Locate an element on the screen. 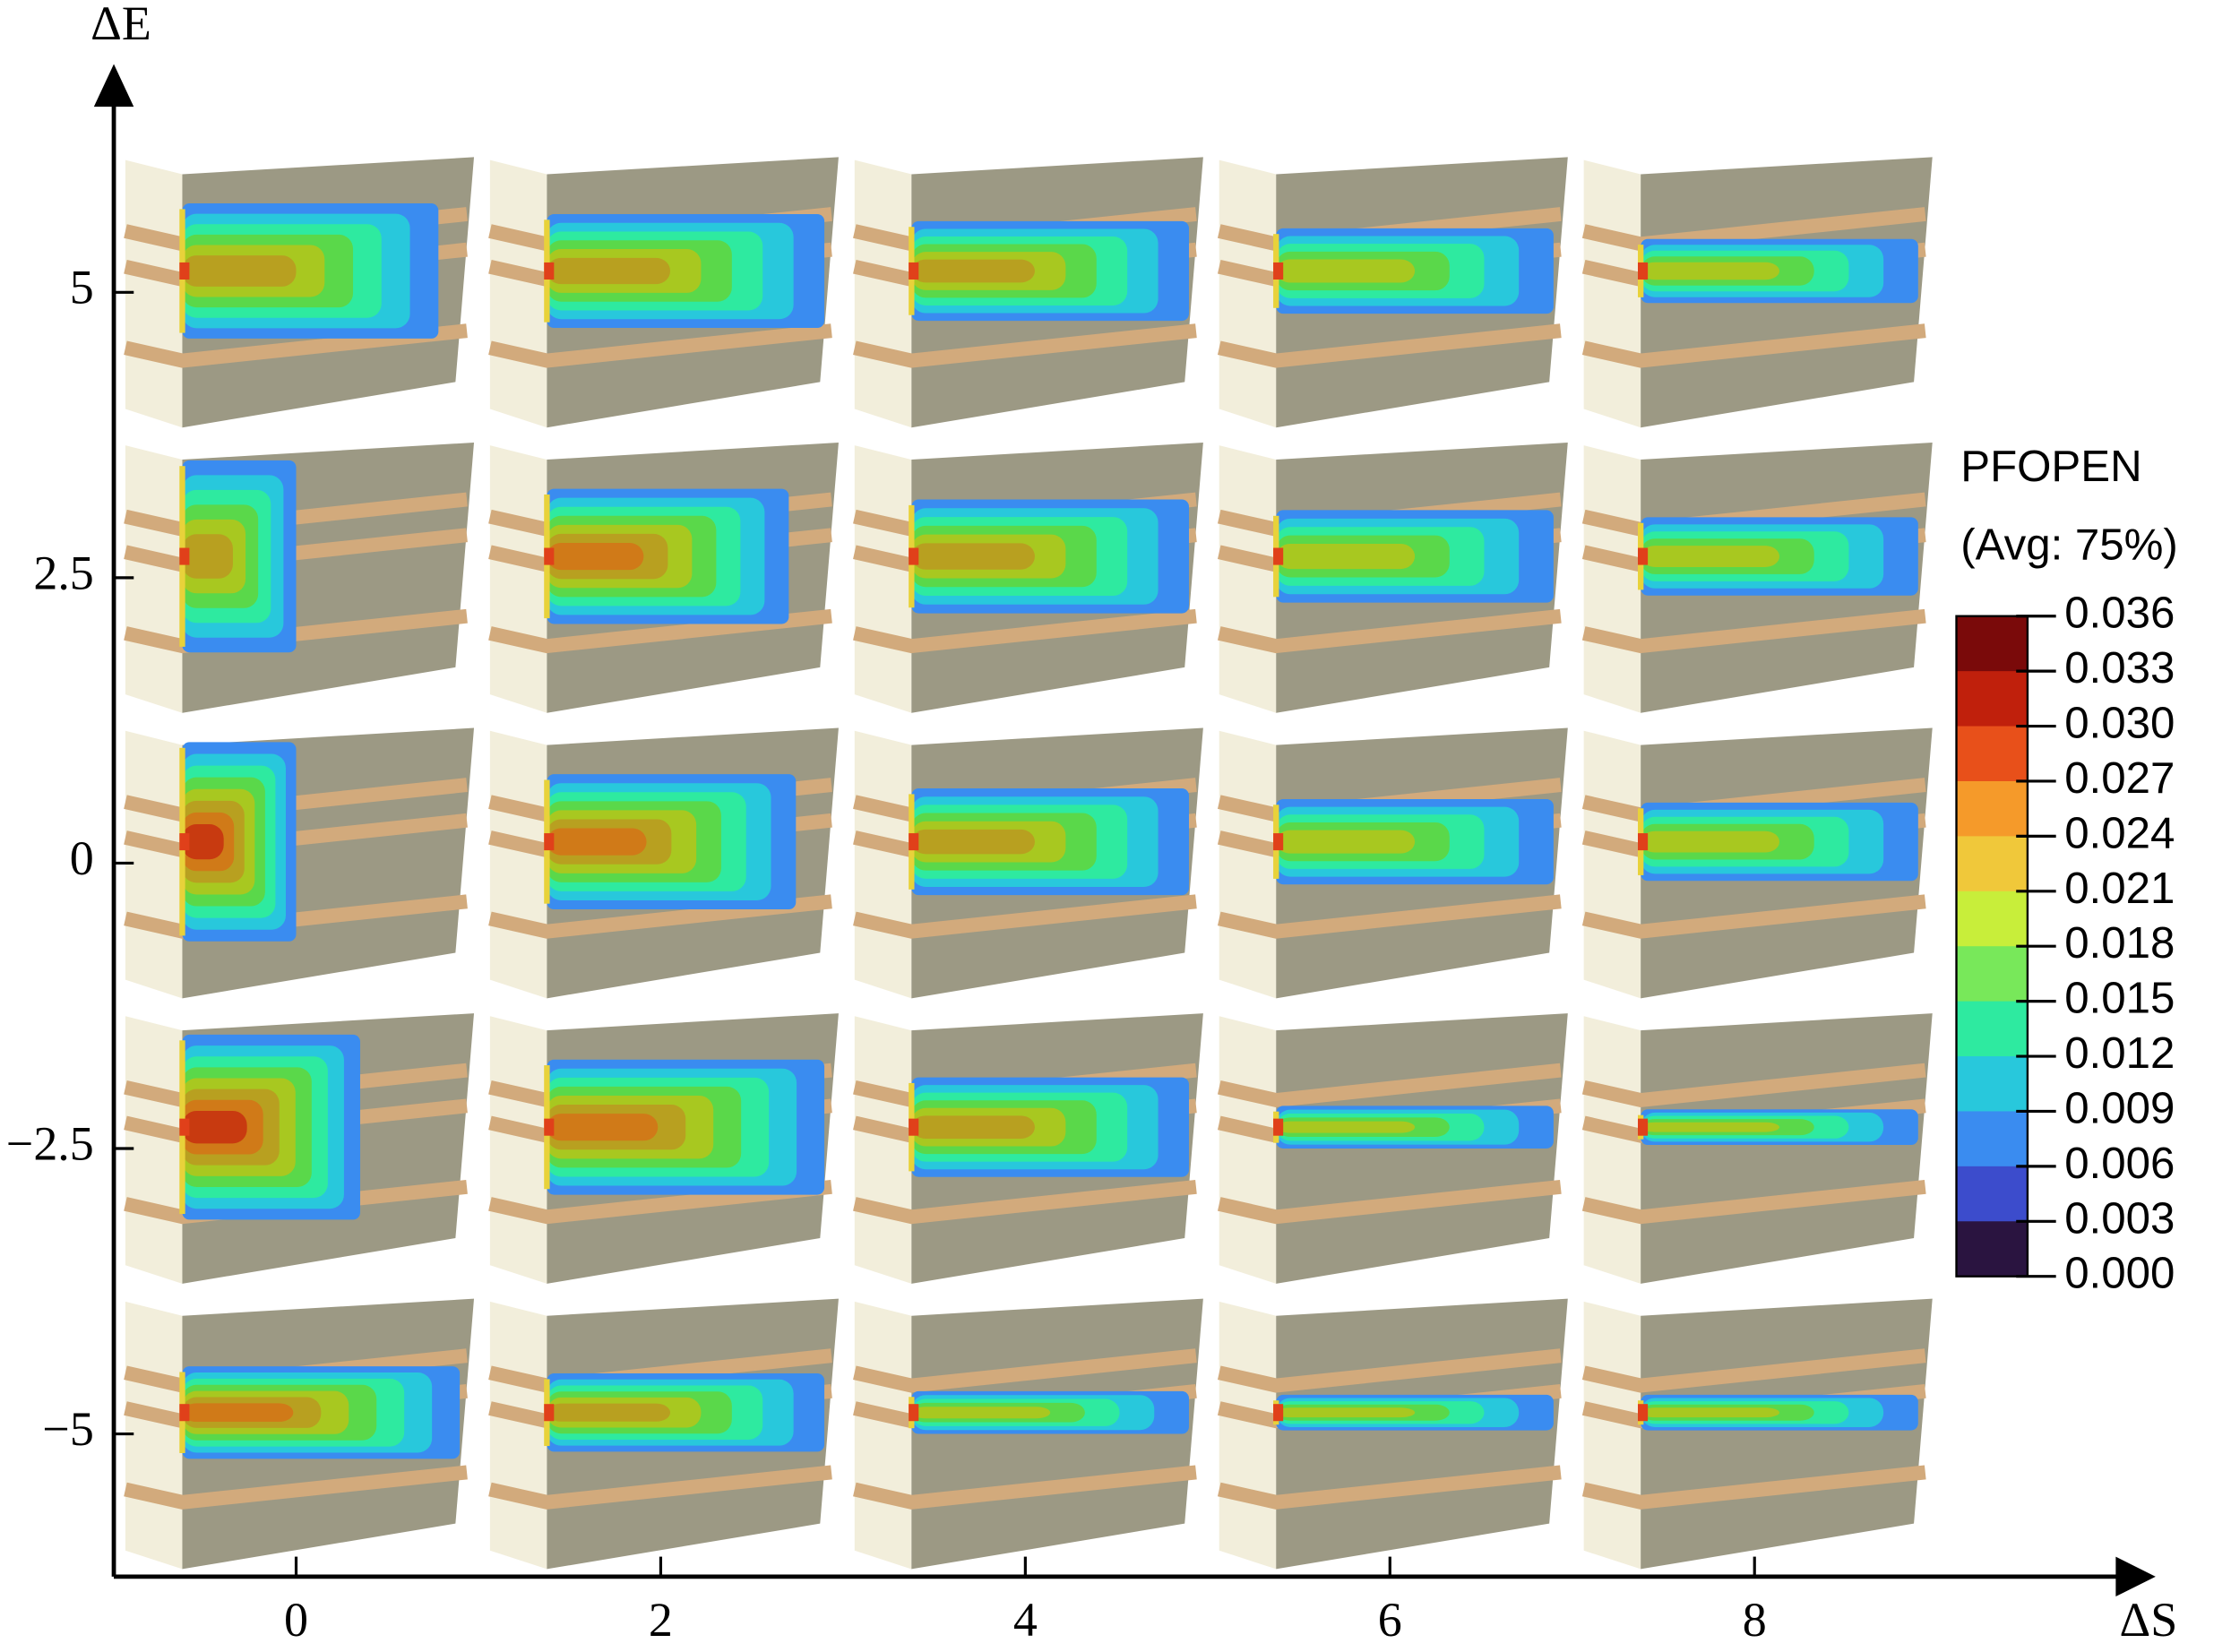 The width and height of the screenshot is (2231, 1652). x-arrow is located at coordinates (2135, 1576).